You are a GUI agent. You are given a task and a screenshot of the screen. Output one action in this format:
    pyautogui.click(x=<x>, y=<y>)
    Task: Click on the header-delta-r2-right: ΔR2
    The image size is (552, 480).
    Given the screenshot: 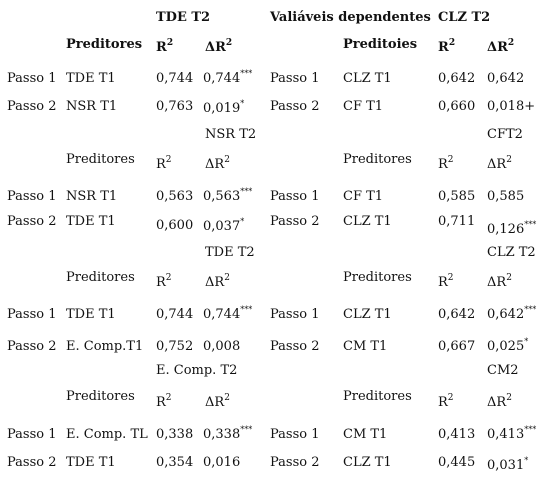 What is the action you would take?
    pyautogui.click(x=501, y=46)
    